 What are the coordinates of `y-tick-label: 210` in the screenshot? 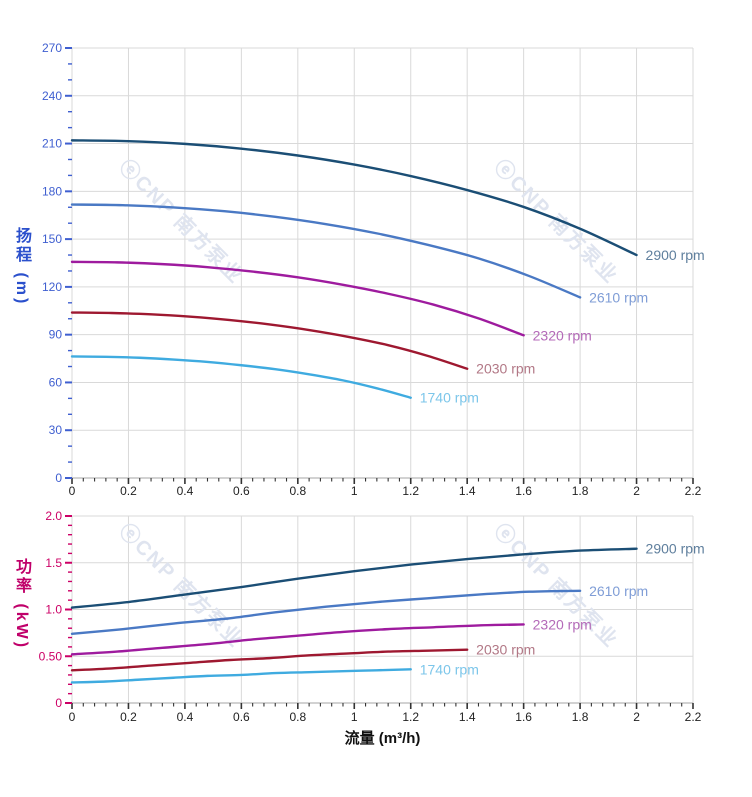 It's located at (52, 144).